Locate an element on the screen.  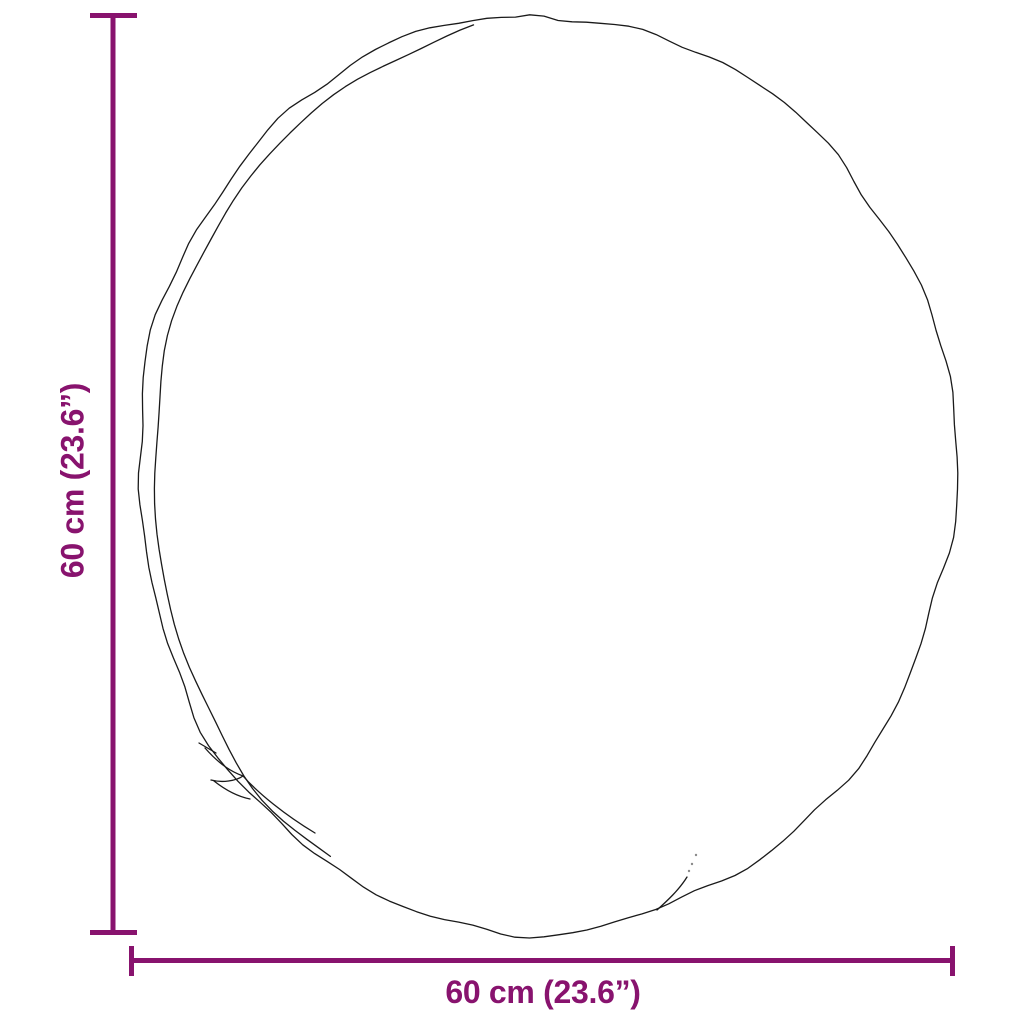
height-dimension-label: 60 cm (23.6”) is located at coordinates (72, 480).